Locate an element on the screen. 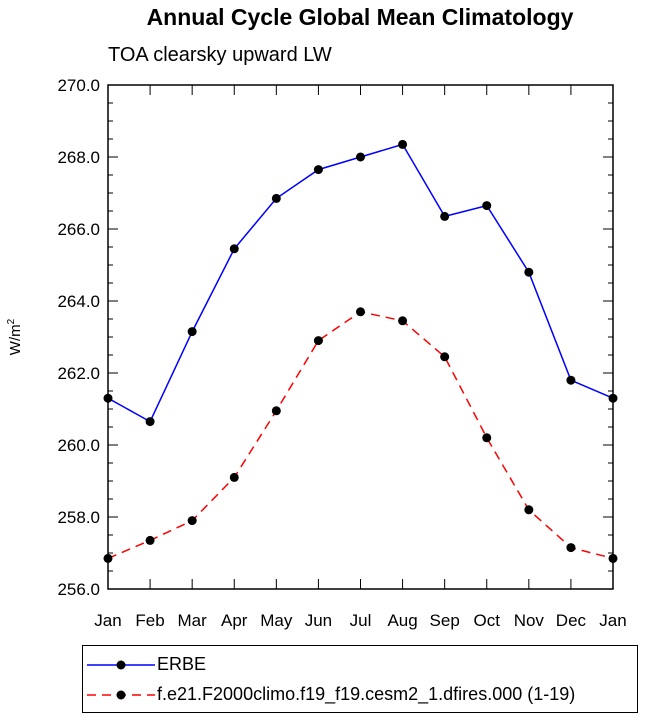 Image resolution: width=647 pixels, height=720 pixels. y-tick-label: 264.0 is located at coordinates (78, 301).